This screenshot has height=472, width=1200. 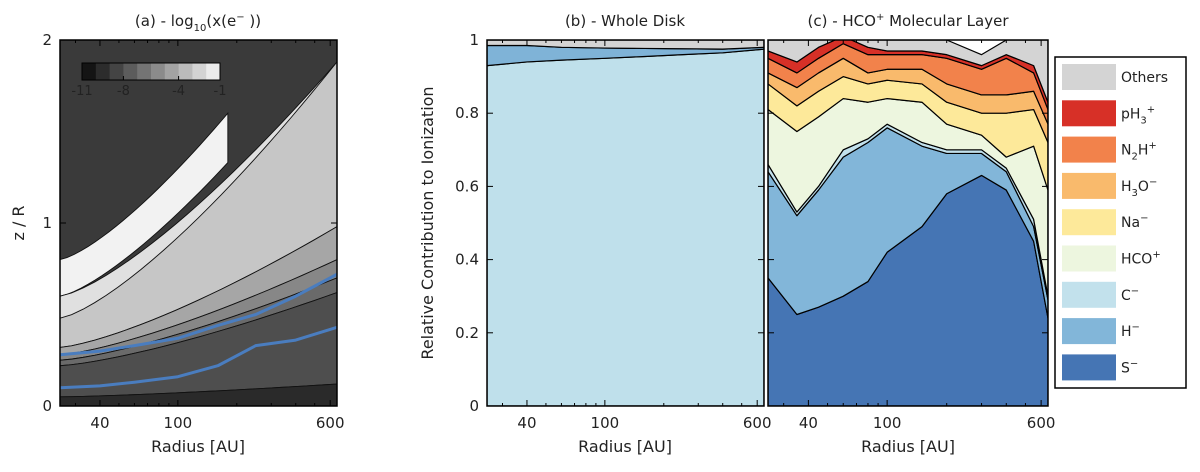 What do you see at coordinates (1089, 149) in the screenshot?
I see `legend-swatch-n-h` at bounding box center [1089, 149].